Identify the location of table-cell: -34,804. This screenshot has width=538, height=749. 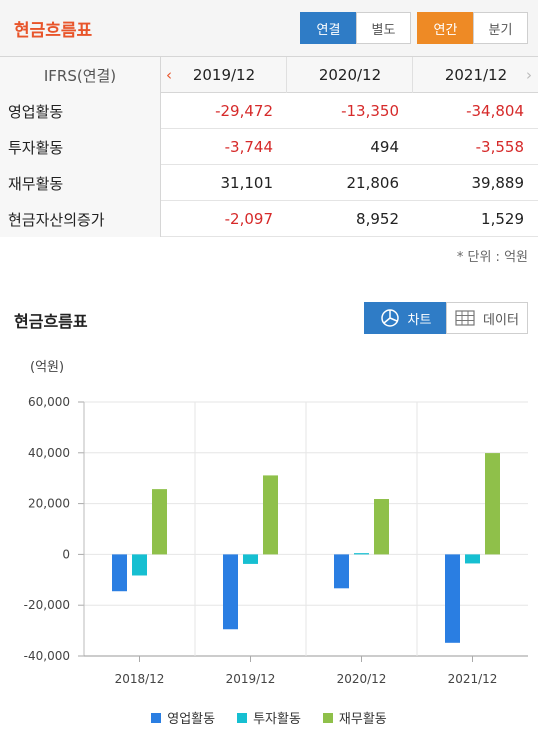
(495, 111).